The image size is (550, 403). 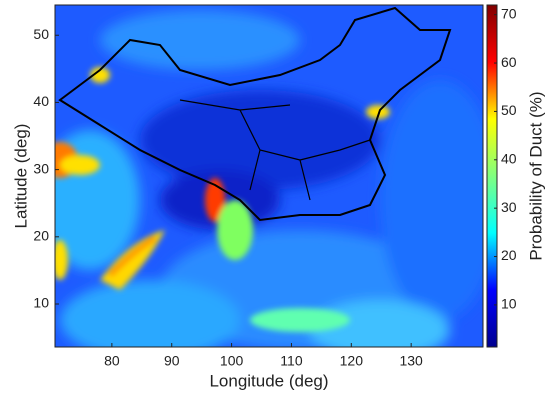 What do you see at coordinates (509, 207) in the screenshot?
I see `colorbar-tick-label: 30` at bounding box center [509, 207].